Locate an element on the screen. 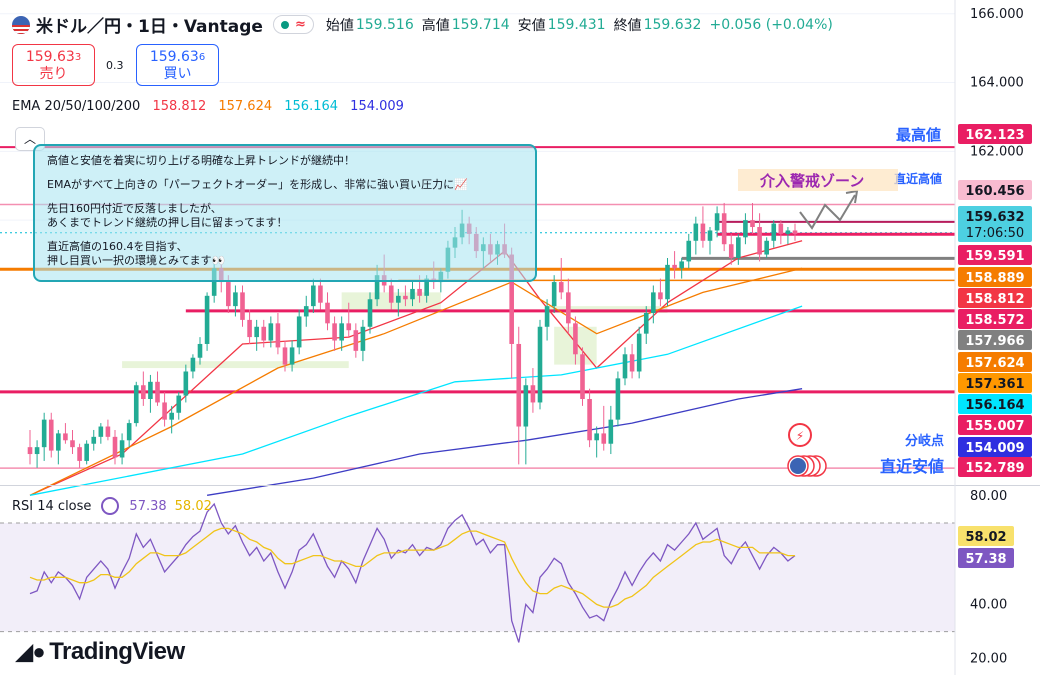  price-tag-text: 162.123 is located at coordinates (994, 135).